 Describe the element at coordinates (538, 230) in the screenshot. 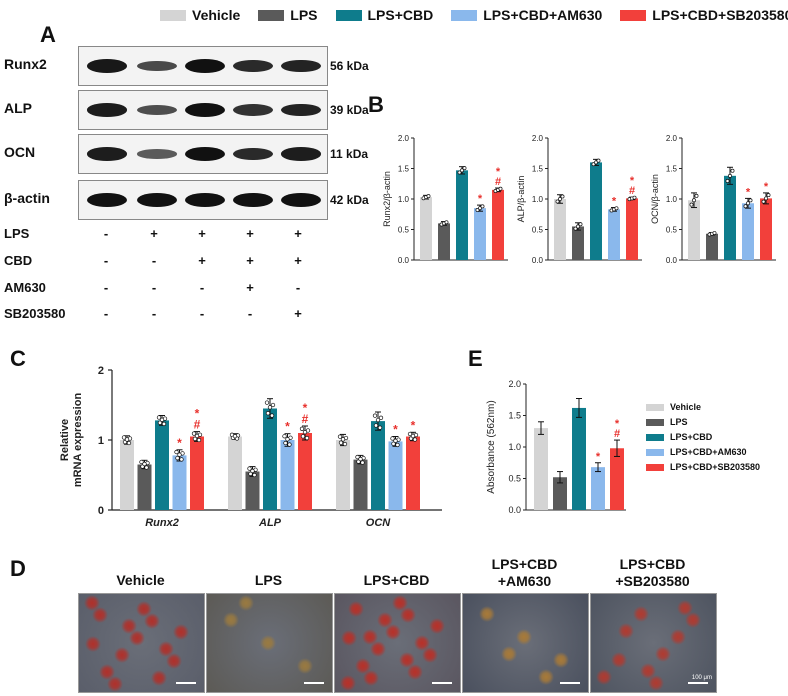

I see `y-tick-label: 0.5` at that location.